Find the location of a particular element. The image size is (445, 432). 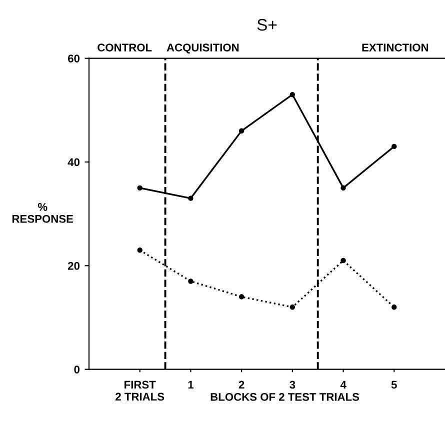

y-tick-label: 0 is located at coordinates (77, 370).